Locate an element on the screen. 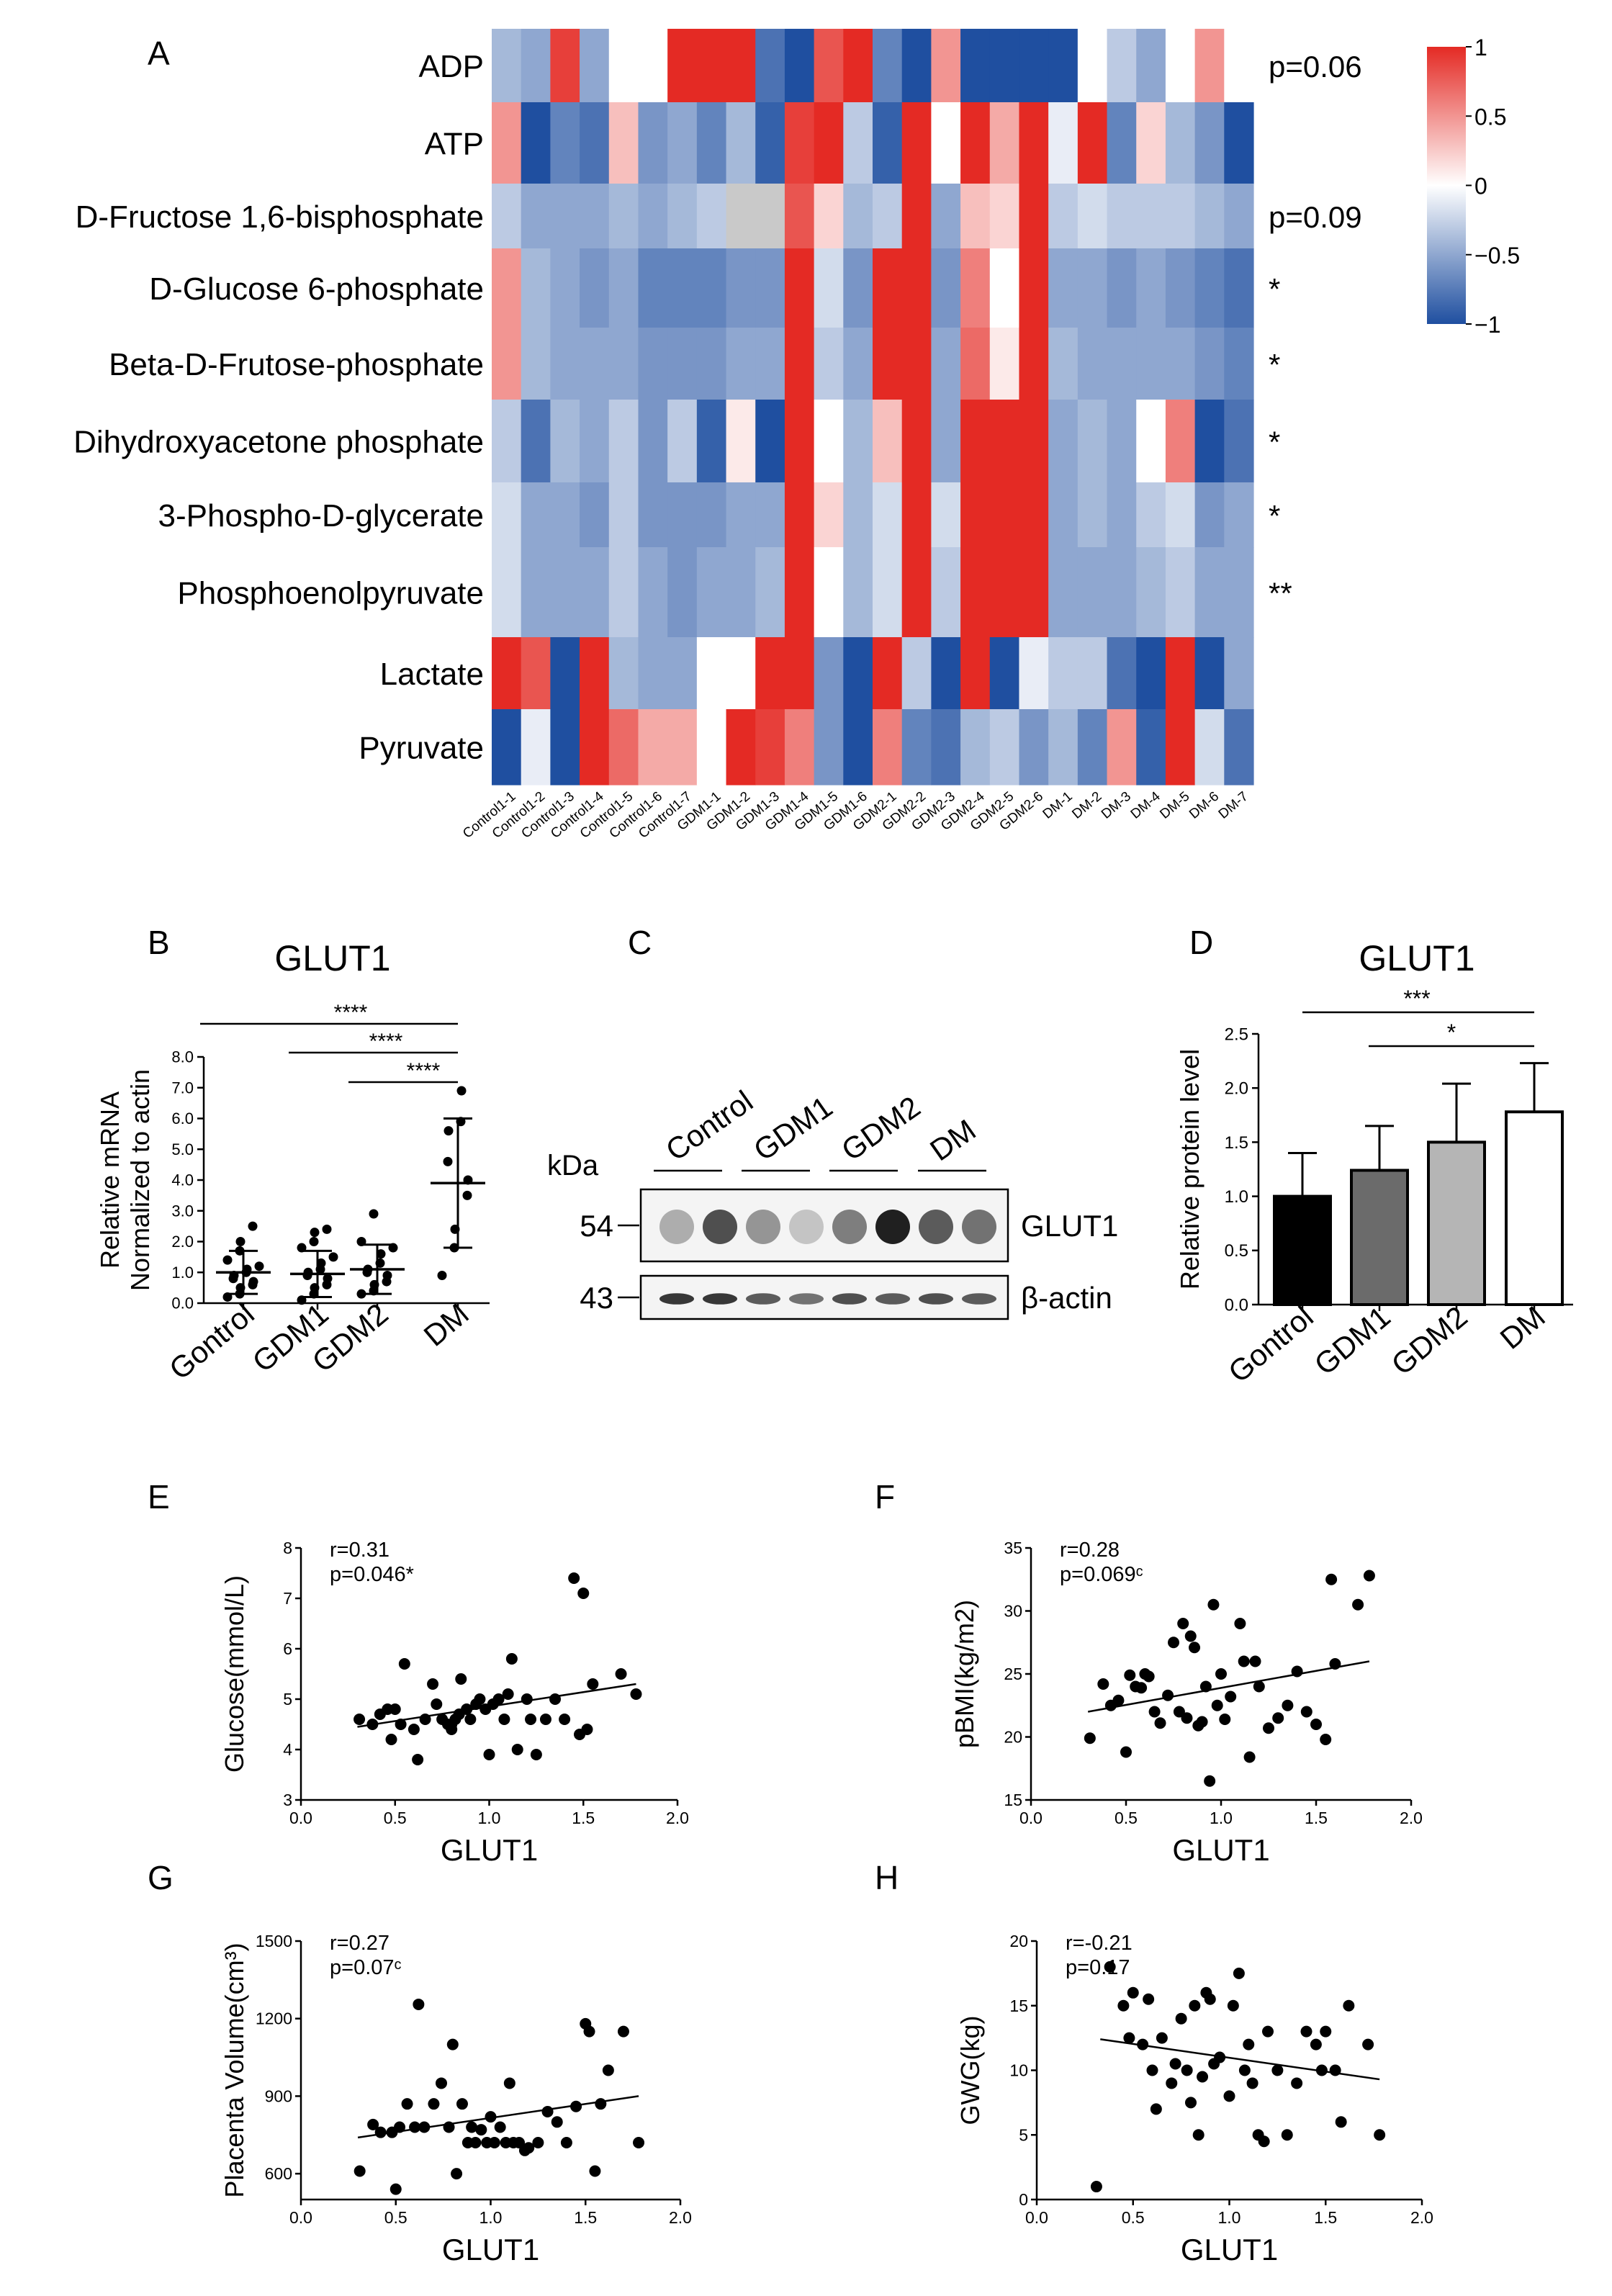  significance-label: * is located at coordinates (1451, 1032).